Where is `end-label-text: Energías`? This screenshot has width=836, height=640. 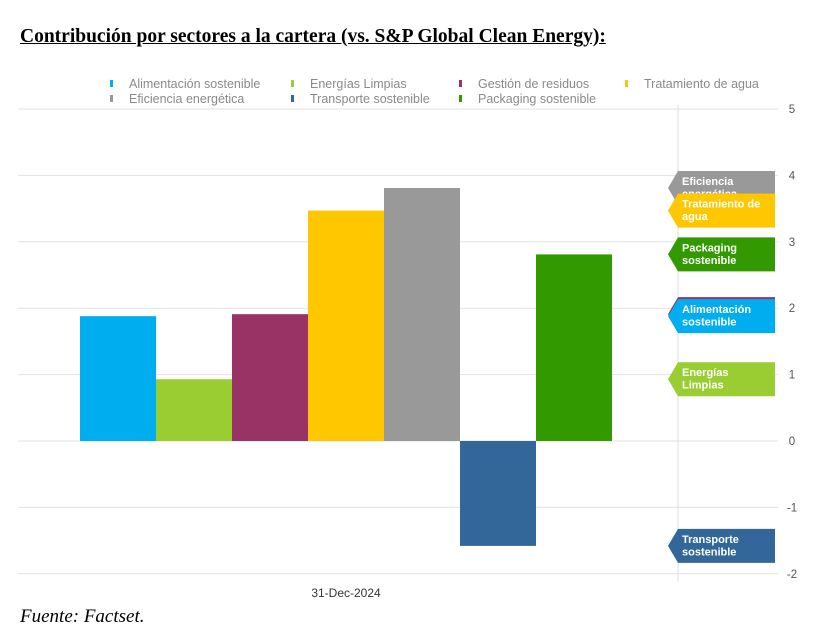 end-label-text: Energías is located at coordinates (705, 373).